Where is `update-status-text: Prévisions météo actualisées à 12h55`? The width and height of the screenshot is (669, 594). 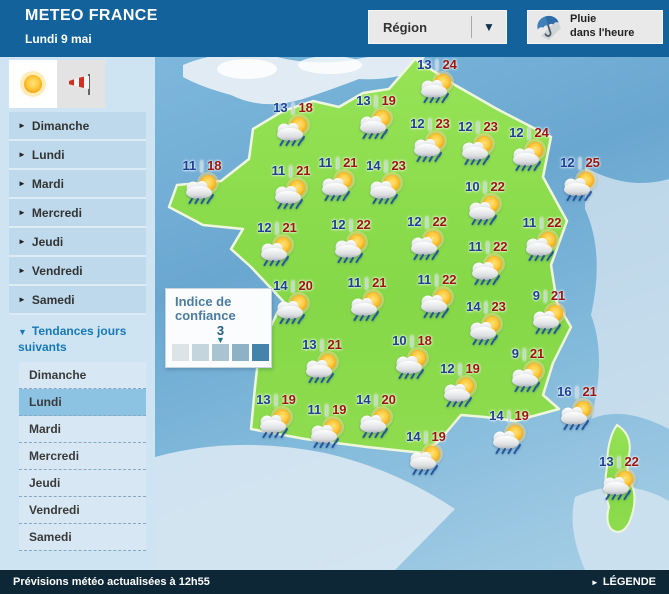
update-status-text: Prévisions météo actualisées à 12h55 is located at coordinates (111, 582).